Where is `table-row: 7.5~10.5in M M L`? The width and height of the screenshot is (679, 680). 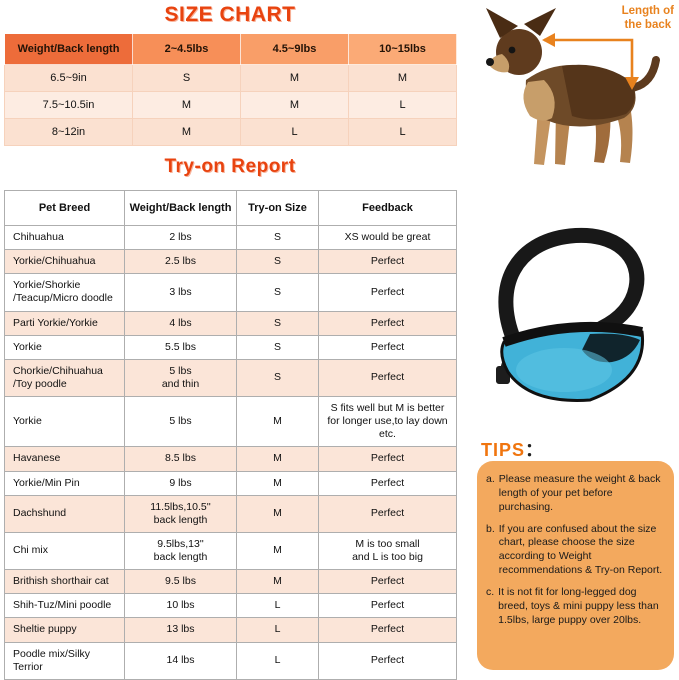 table-row: 7.5~10.5in M M L is located at coordinates (230, 105).